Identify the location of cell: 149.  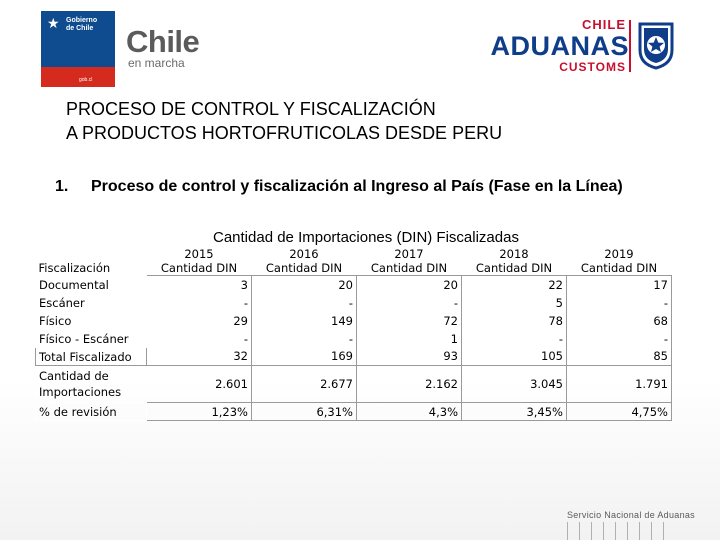
(304, 320).